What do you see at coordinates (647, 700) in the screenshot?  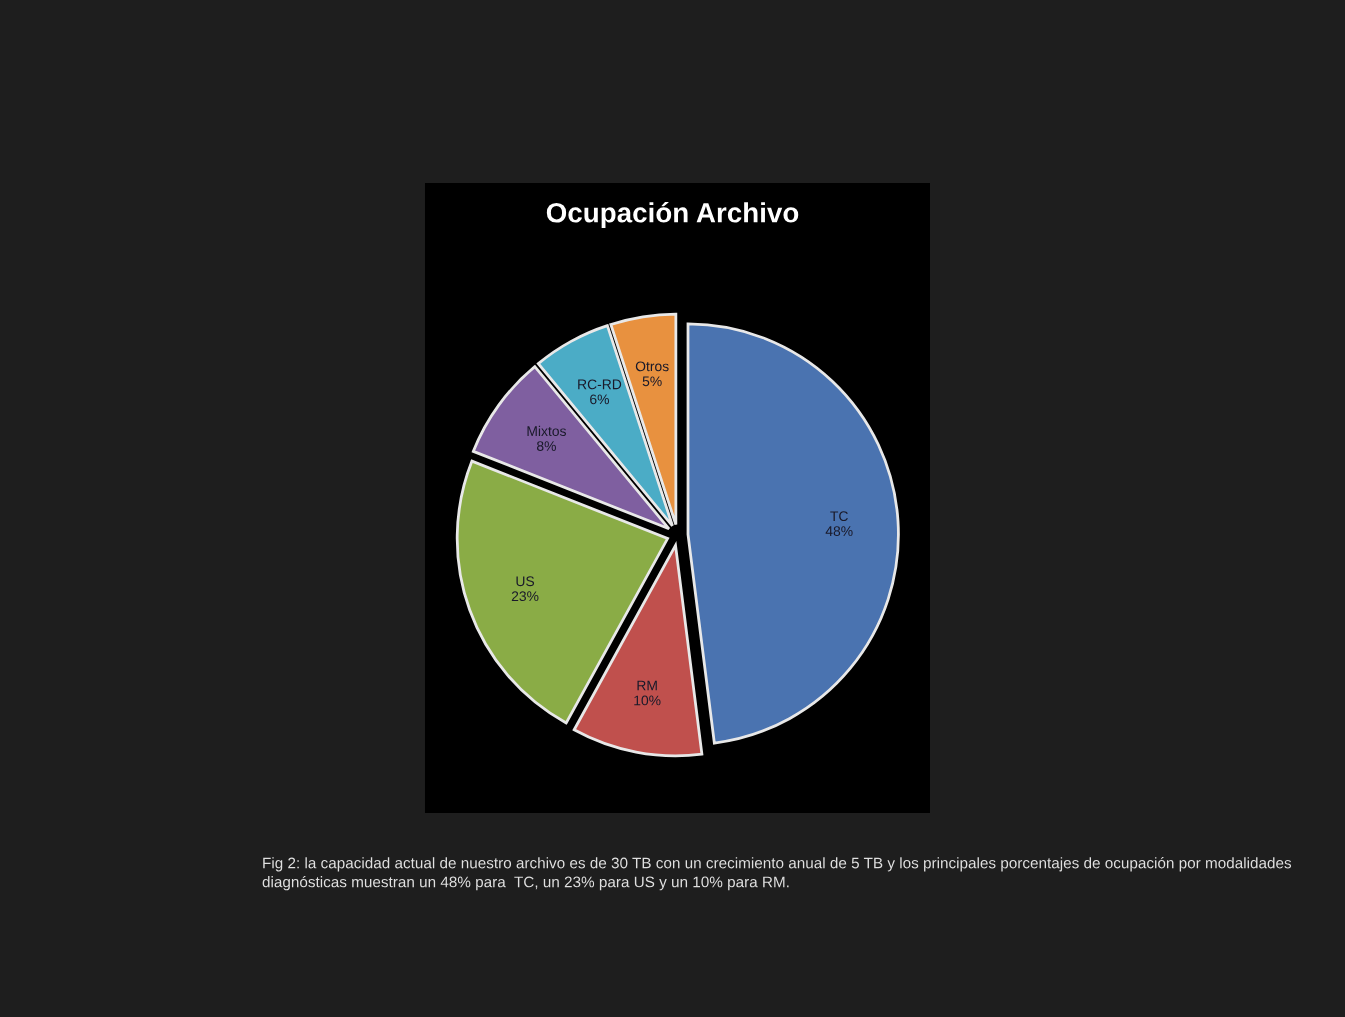 I see `data-label: 10%` at bounding box center [647, 700].